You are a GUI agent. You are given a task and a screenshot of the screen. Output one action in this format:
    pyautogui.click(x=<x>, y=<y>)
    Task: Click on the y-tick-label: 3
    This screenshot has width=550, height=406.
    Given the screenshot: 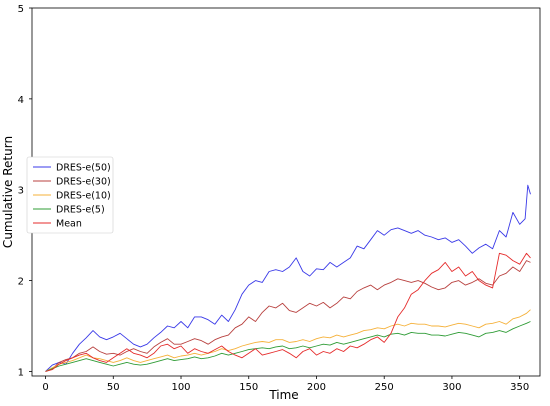 What is the action you would take?
    pyautogui.click(x=21, y=191)
    